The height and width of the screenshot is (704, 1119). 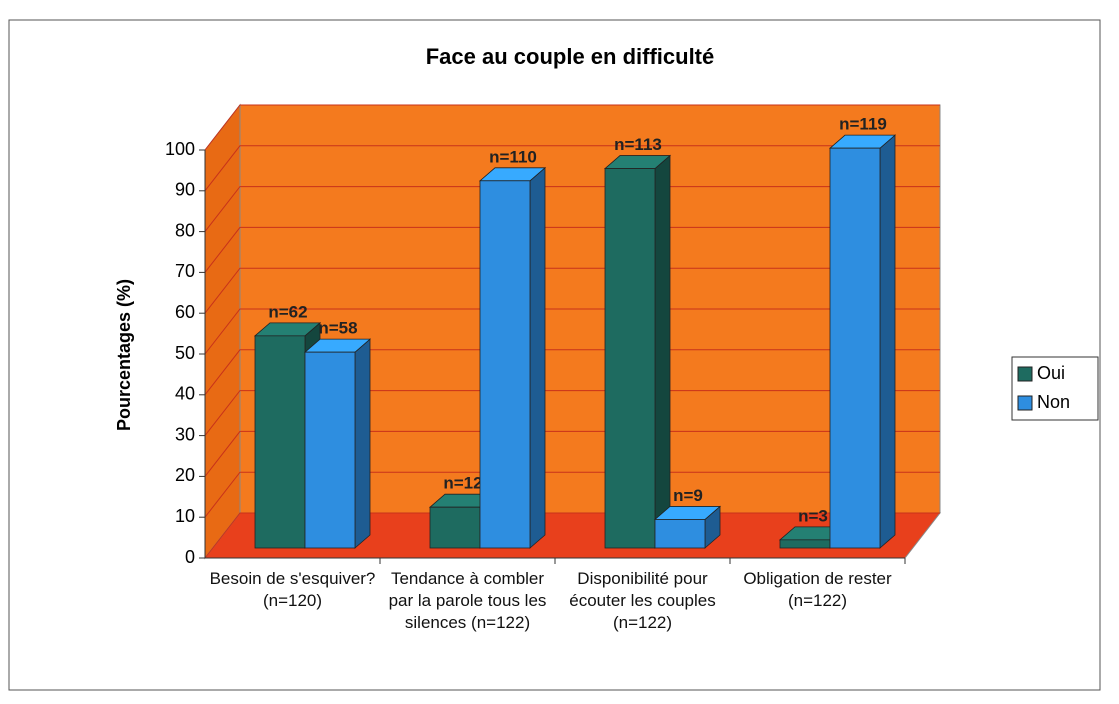 What do you see at coordinates (185, 475) in the screenshot?
I see `y-tick-label: 20` at bounding box center [185, 475].